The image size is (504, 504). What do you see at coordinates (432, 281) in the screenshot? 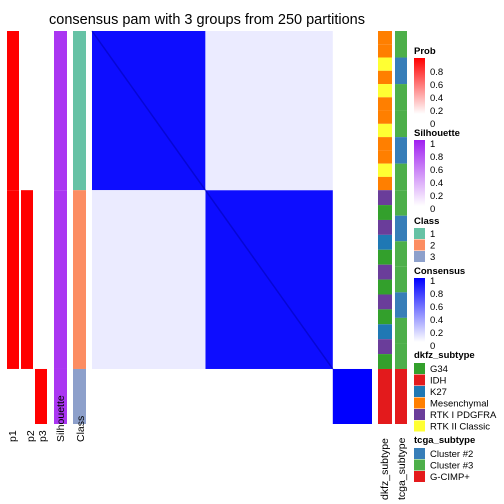
I see `legend-consensus-tick: 1` at bounding box center [432, 281].